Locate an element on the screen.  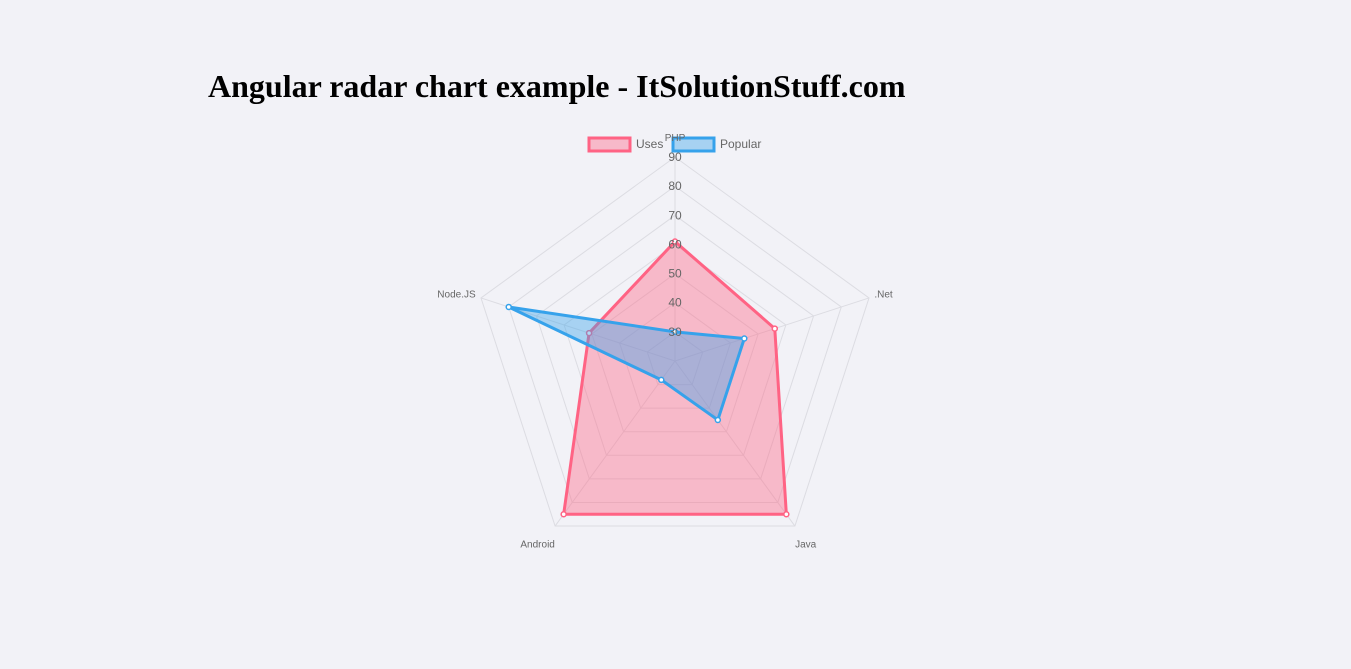
legend-label-popular: Popular is located at coordinates (740, 144).